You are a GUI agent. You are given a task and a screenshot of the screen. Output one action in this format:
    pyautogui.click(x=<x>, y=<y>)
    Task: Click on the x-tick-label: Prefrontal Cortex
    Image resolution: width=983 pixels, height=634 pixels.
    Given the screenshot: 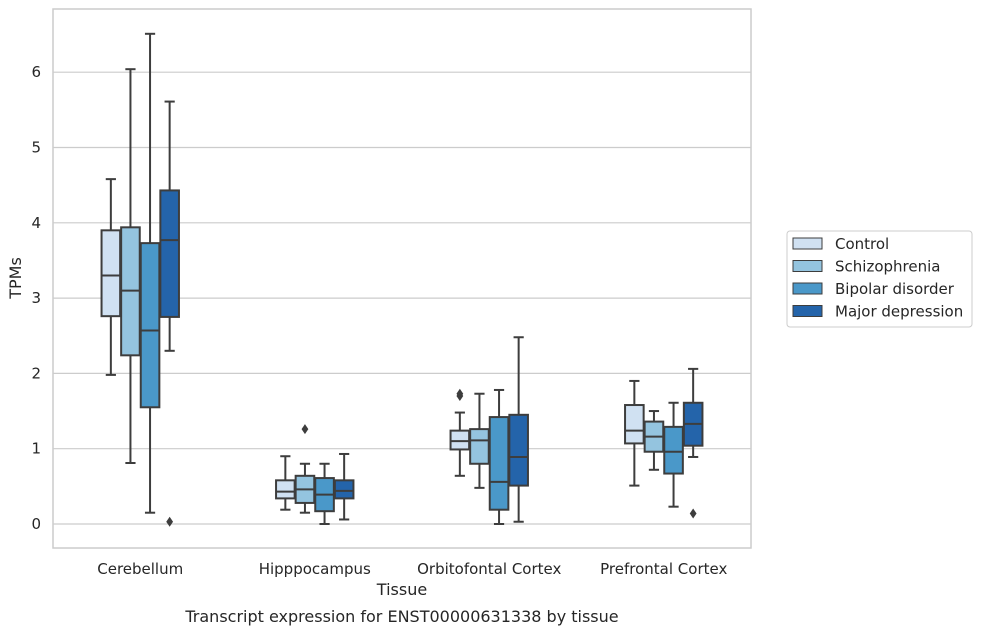 What is the action you would take?
    pyautogui.click(x=663, y=569)
    